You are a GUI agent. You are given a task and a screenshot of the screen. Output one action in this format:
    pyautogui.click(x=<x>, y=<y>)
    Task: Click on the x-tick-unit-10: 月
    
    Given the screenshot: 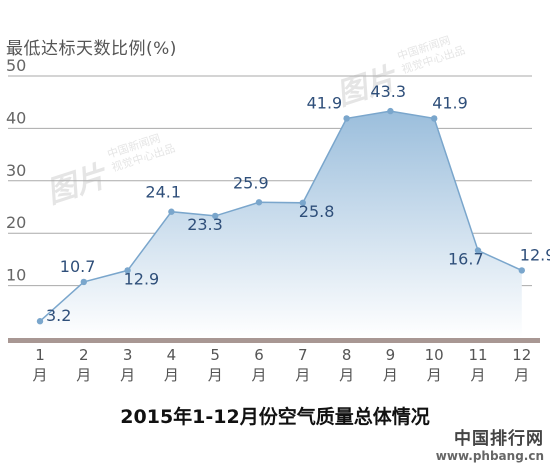 What is the action you would take?
    pyautogui.click(x=434, y=375)
    